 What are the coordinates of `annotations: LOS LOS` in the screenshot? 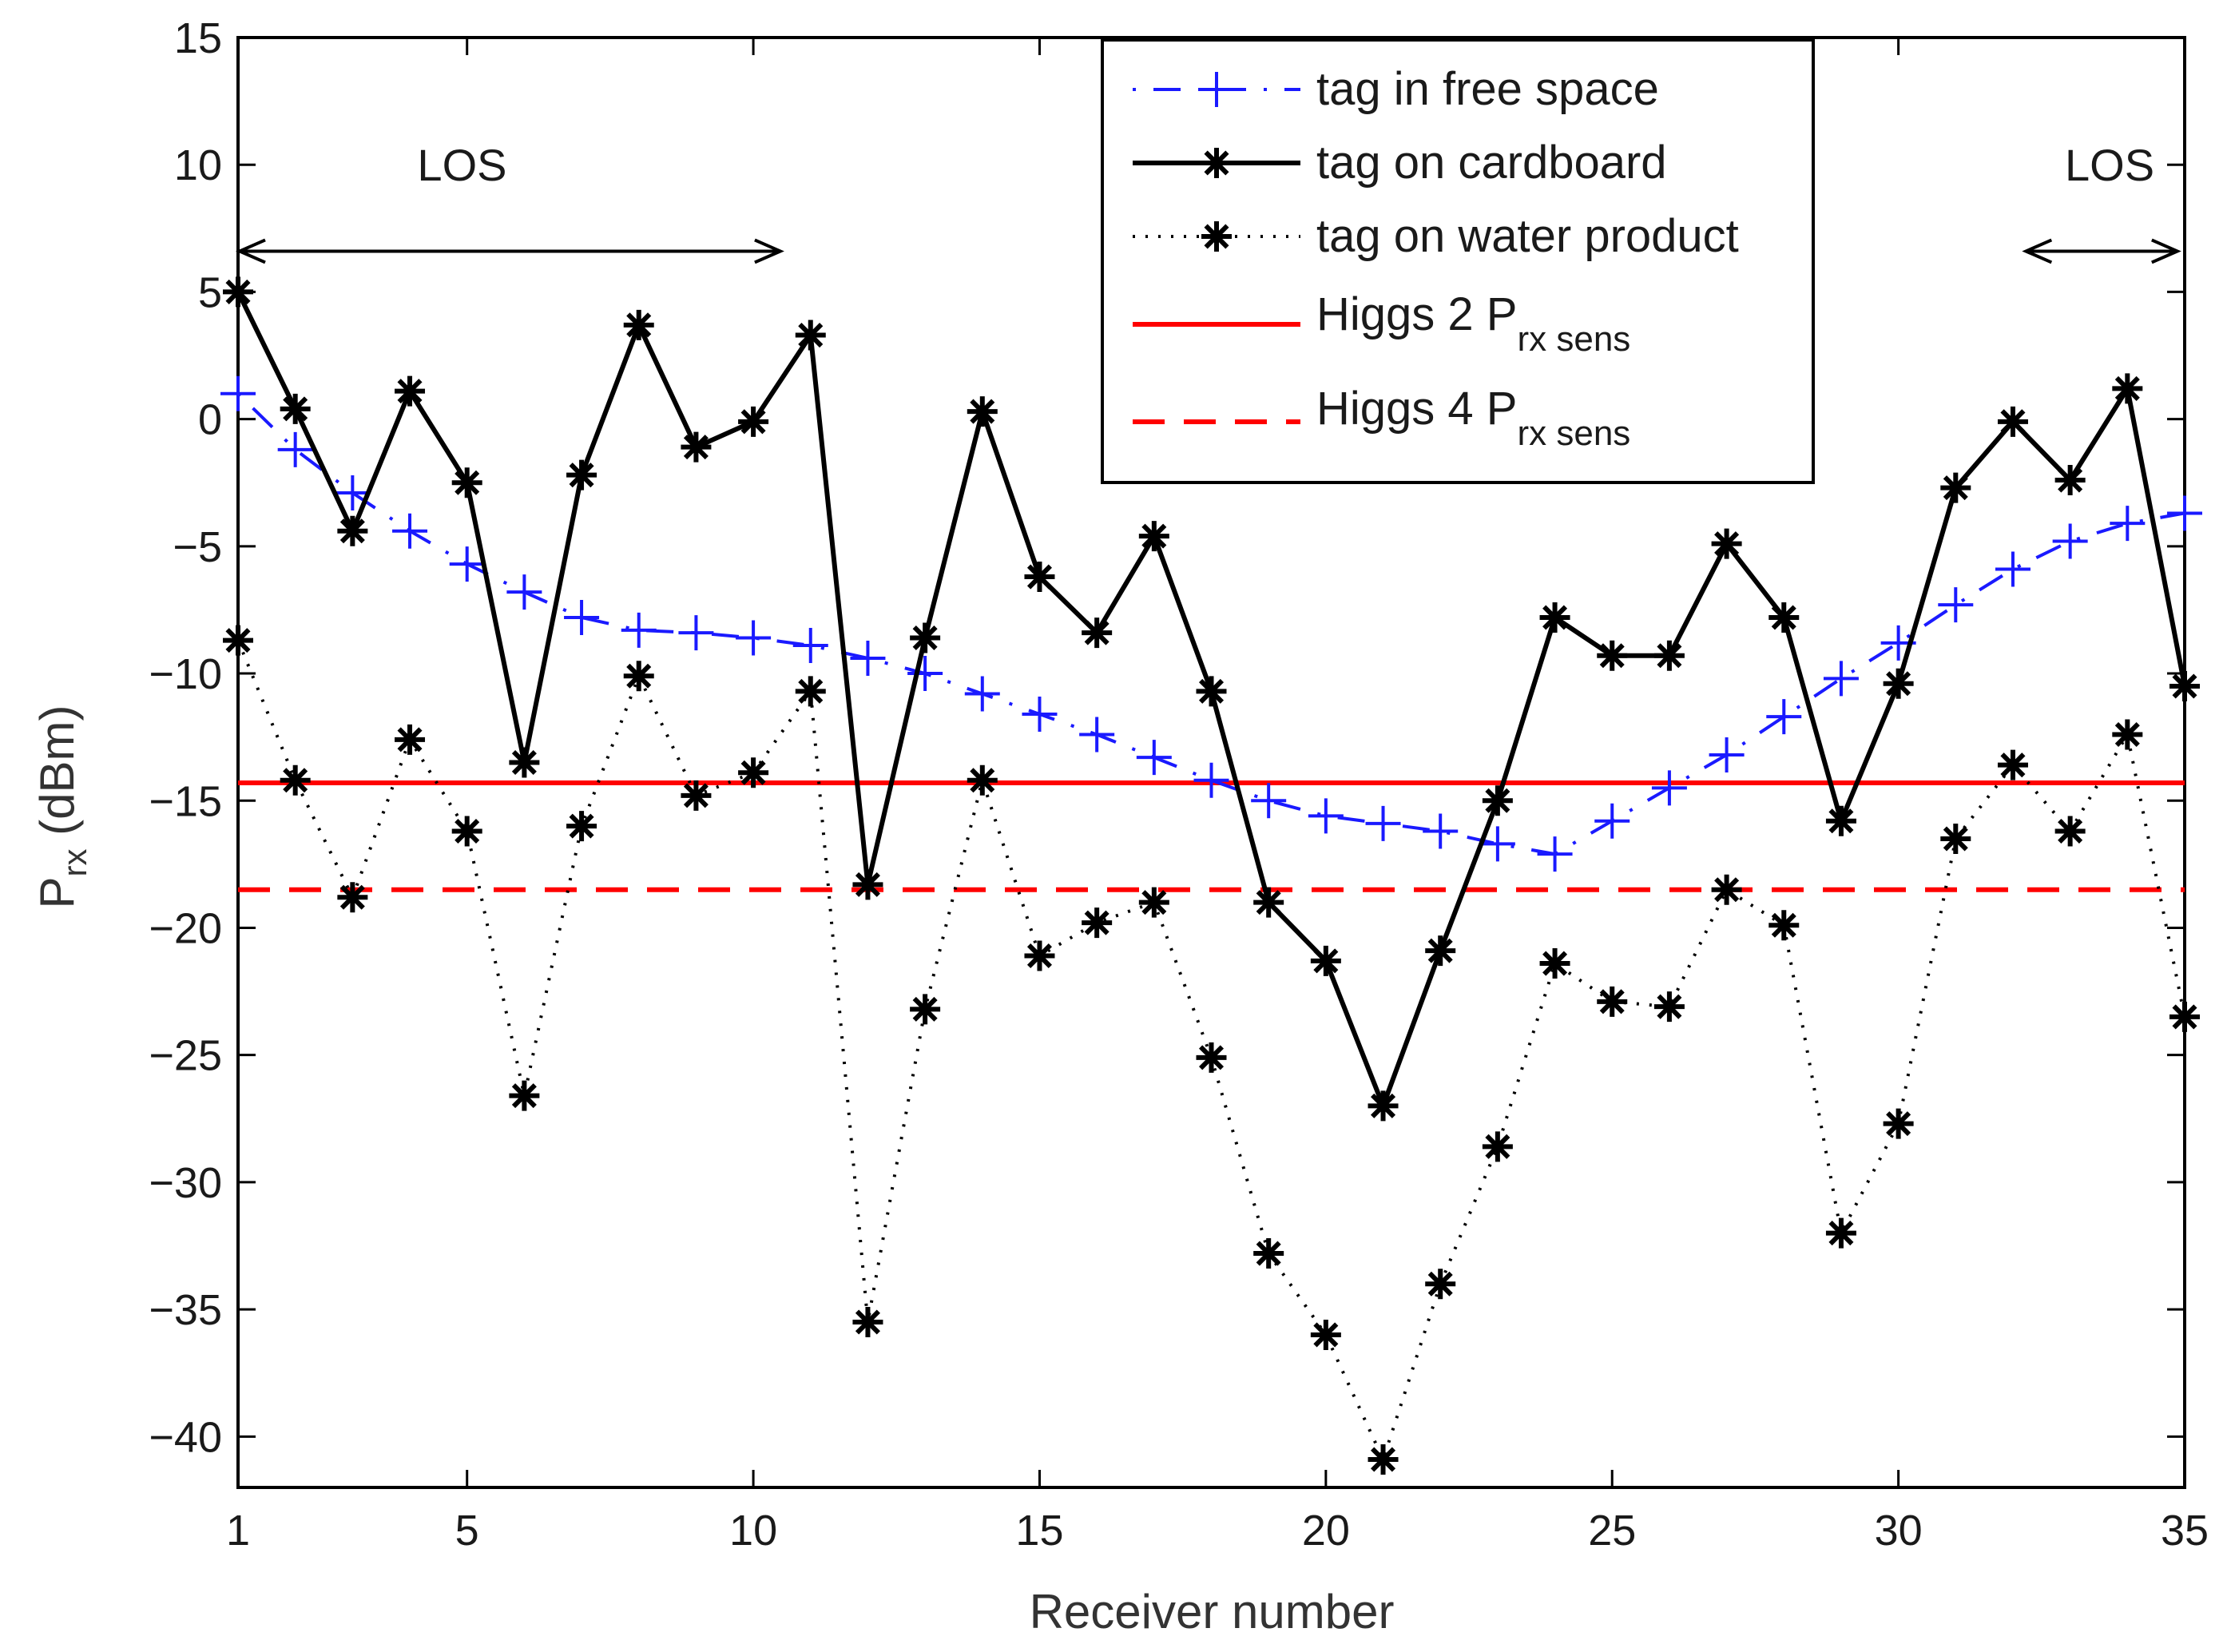 It's located at (1208, 202).